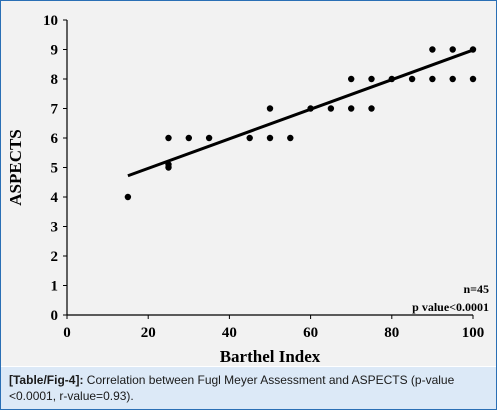 This screenshot has width=497, height=410. I want to click on y-axis-title: ASPECTS, so click(15, 167).